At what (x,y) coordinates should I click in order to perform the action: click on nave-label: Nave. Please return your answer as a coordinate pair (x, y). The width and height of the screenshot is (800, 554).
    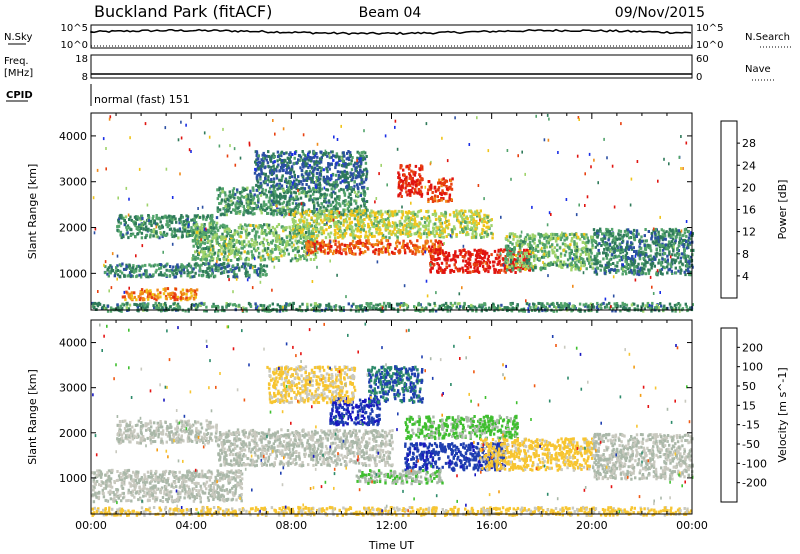
    Looking at the image, I should click on (758, 69).